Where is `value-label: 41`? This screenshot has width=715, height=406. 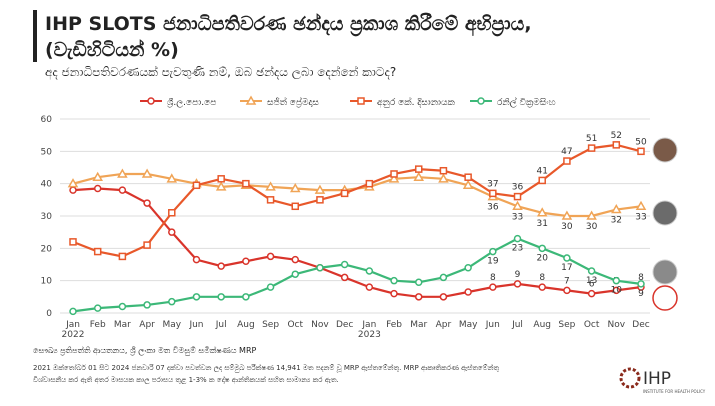
value-label: 41 is located at coordinates (541, 171).